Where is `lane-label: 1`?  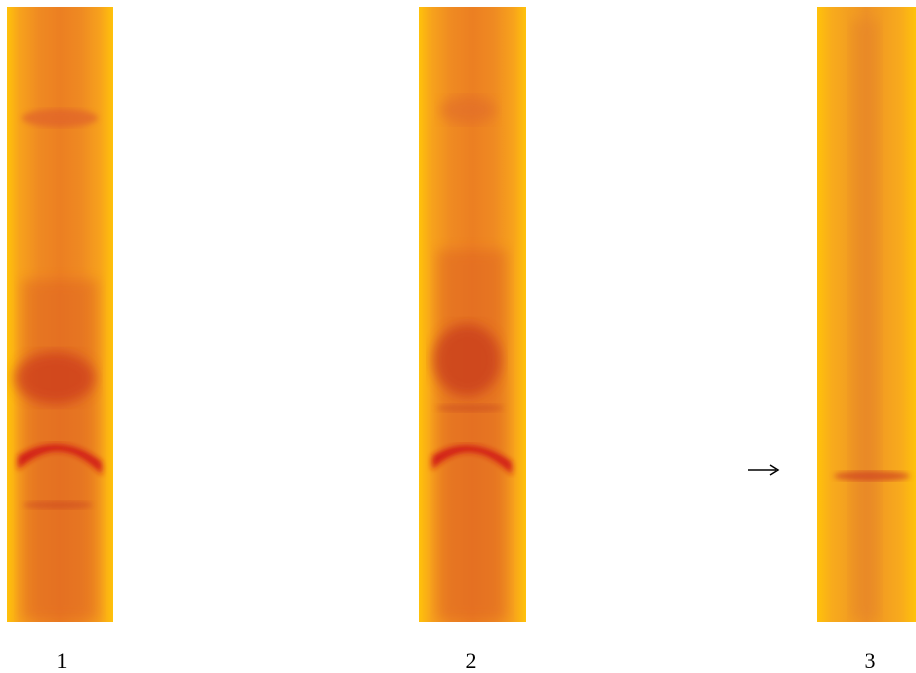 lane-label: 1 is located at coordinates (62, 660).